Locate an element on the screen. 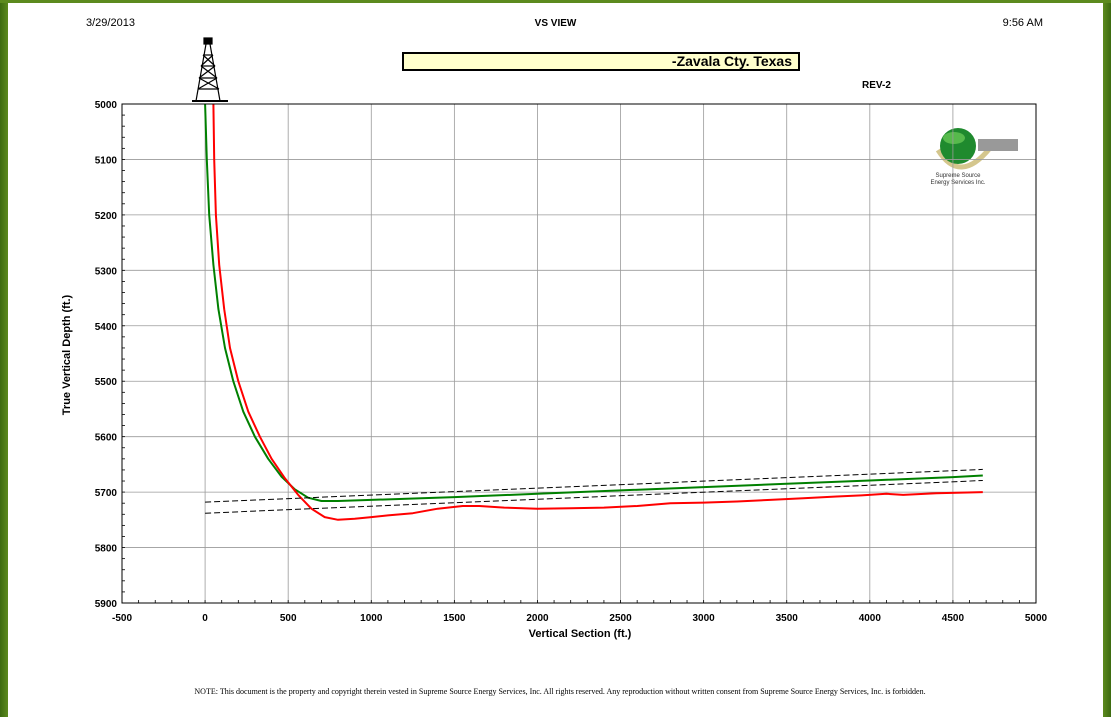 This screenshot has width=1111, height=717. x-tick-label: -500 is located at coordinates (122, 618).